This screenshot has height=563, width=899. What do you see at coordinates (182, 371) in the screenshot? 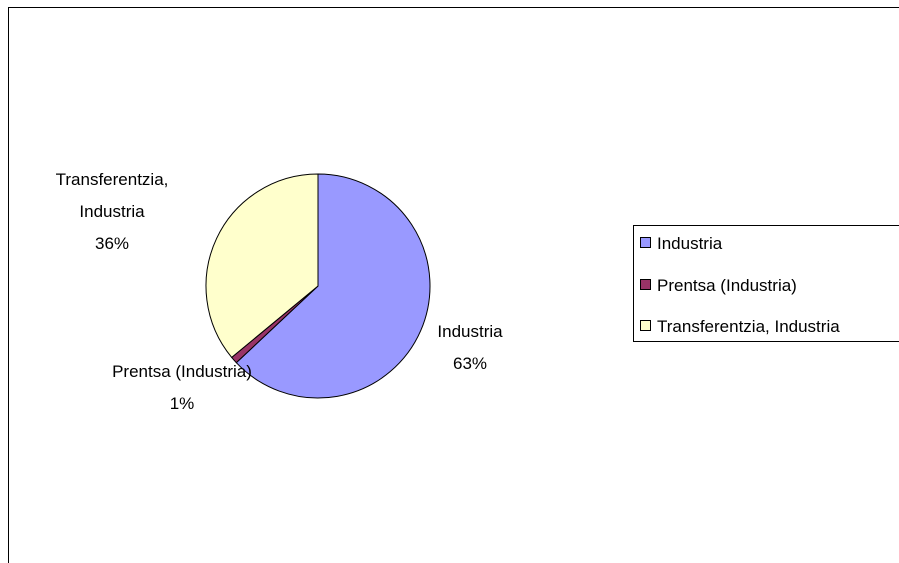
I see `data-label-name: Prentsa (Industria)` at bounding box center [182, 371].